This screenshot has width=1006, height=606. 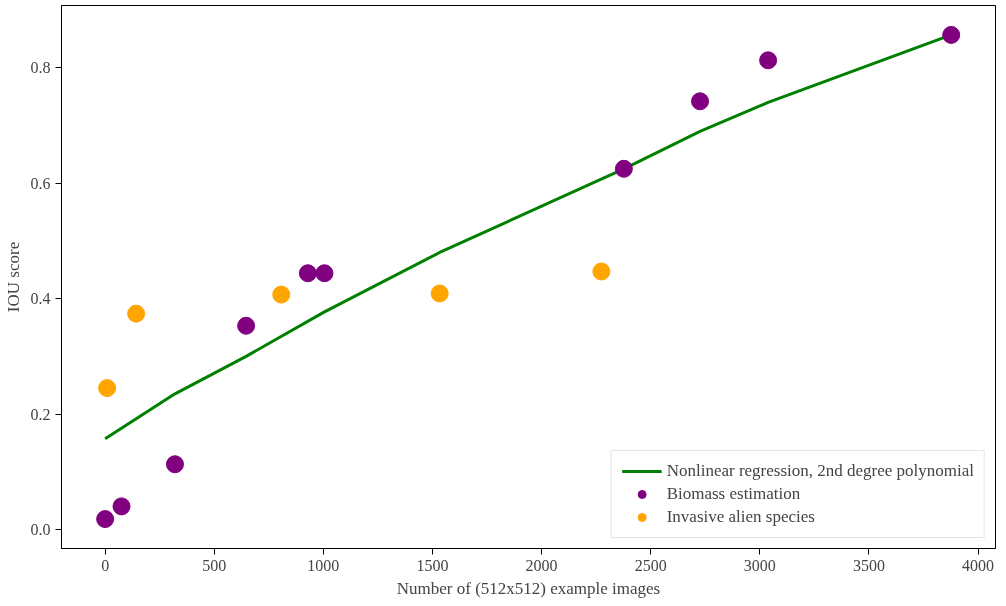 What do you see at coordinates (105, 565) in the screenshot?
I see `x-tick-label: 0` at bounding box center [105, 565].